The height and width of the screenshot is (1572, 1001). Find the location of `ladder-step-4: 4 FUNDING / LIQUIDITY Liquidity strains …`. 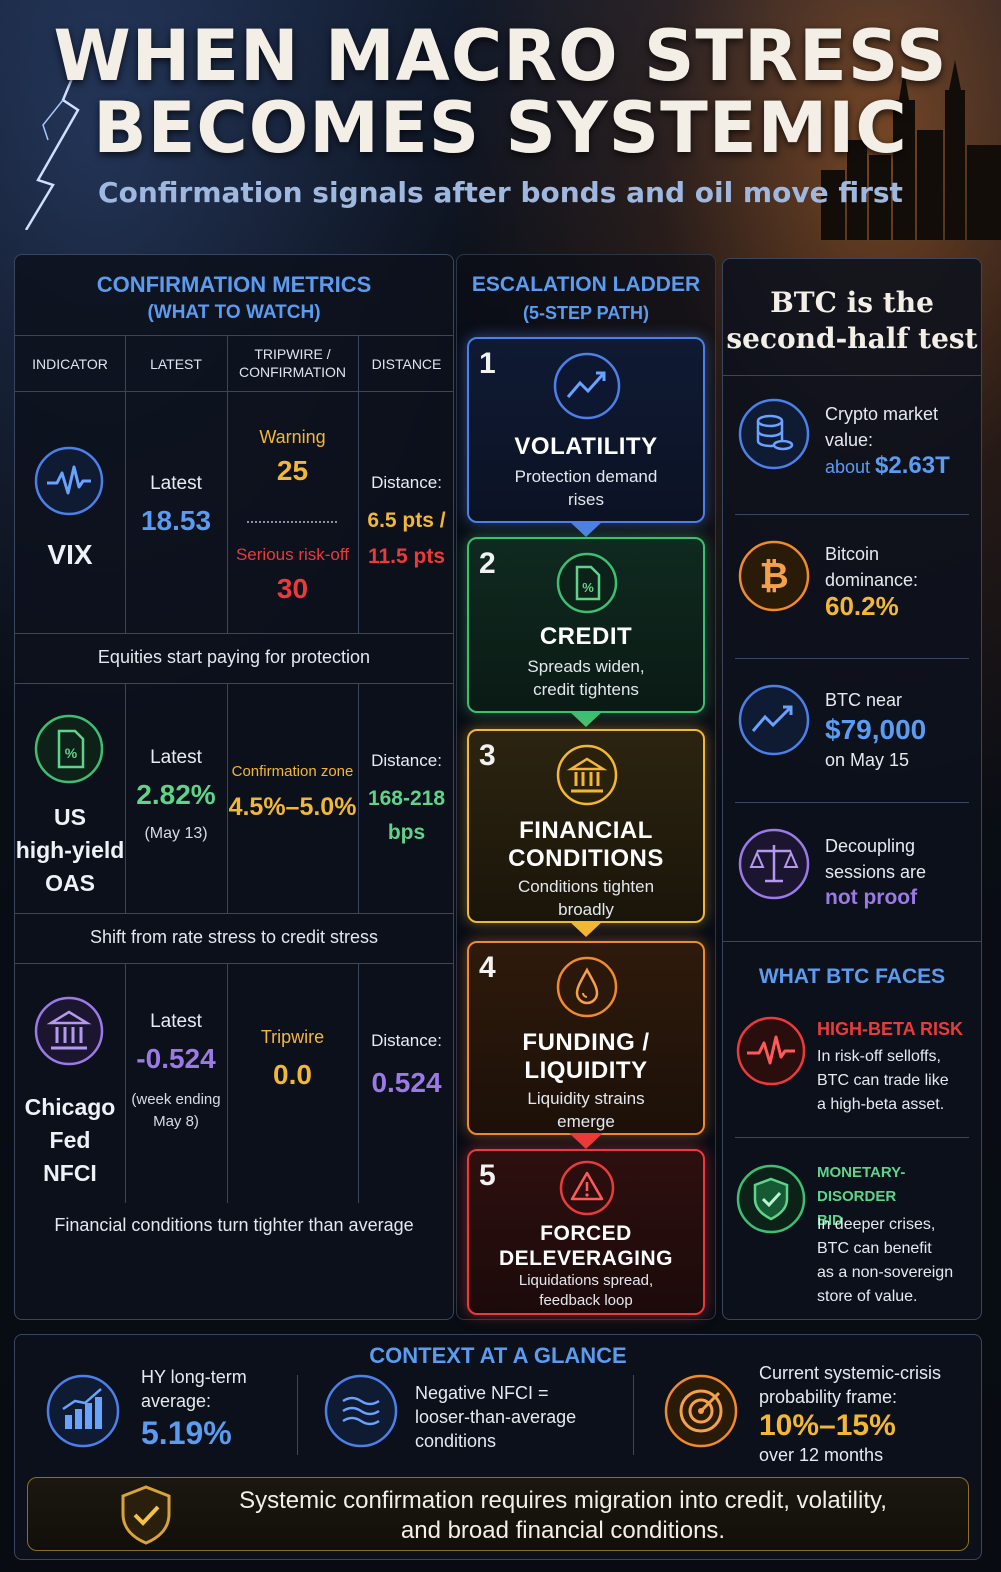

ladder-step-4: 4 FUNDING / LIQUIDITY Liquidity strains … is located at coordinates (586, 1038).